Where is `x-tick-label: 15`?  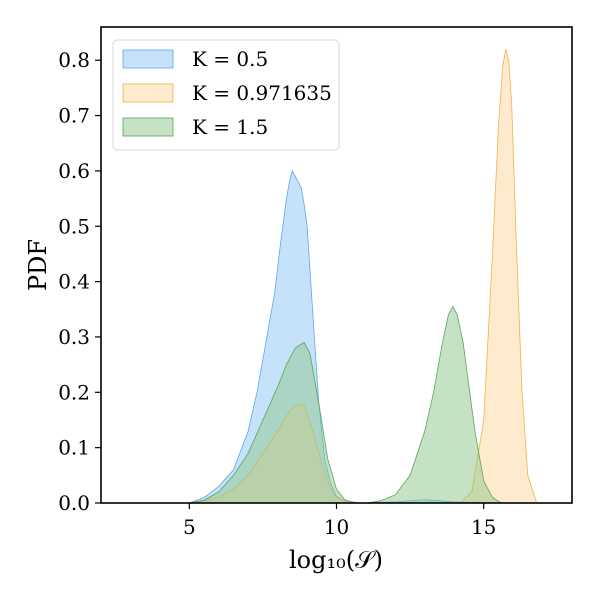 x-tick-label: 15 is located at coordinates (483, 527).